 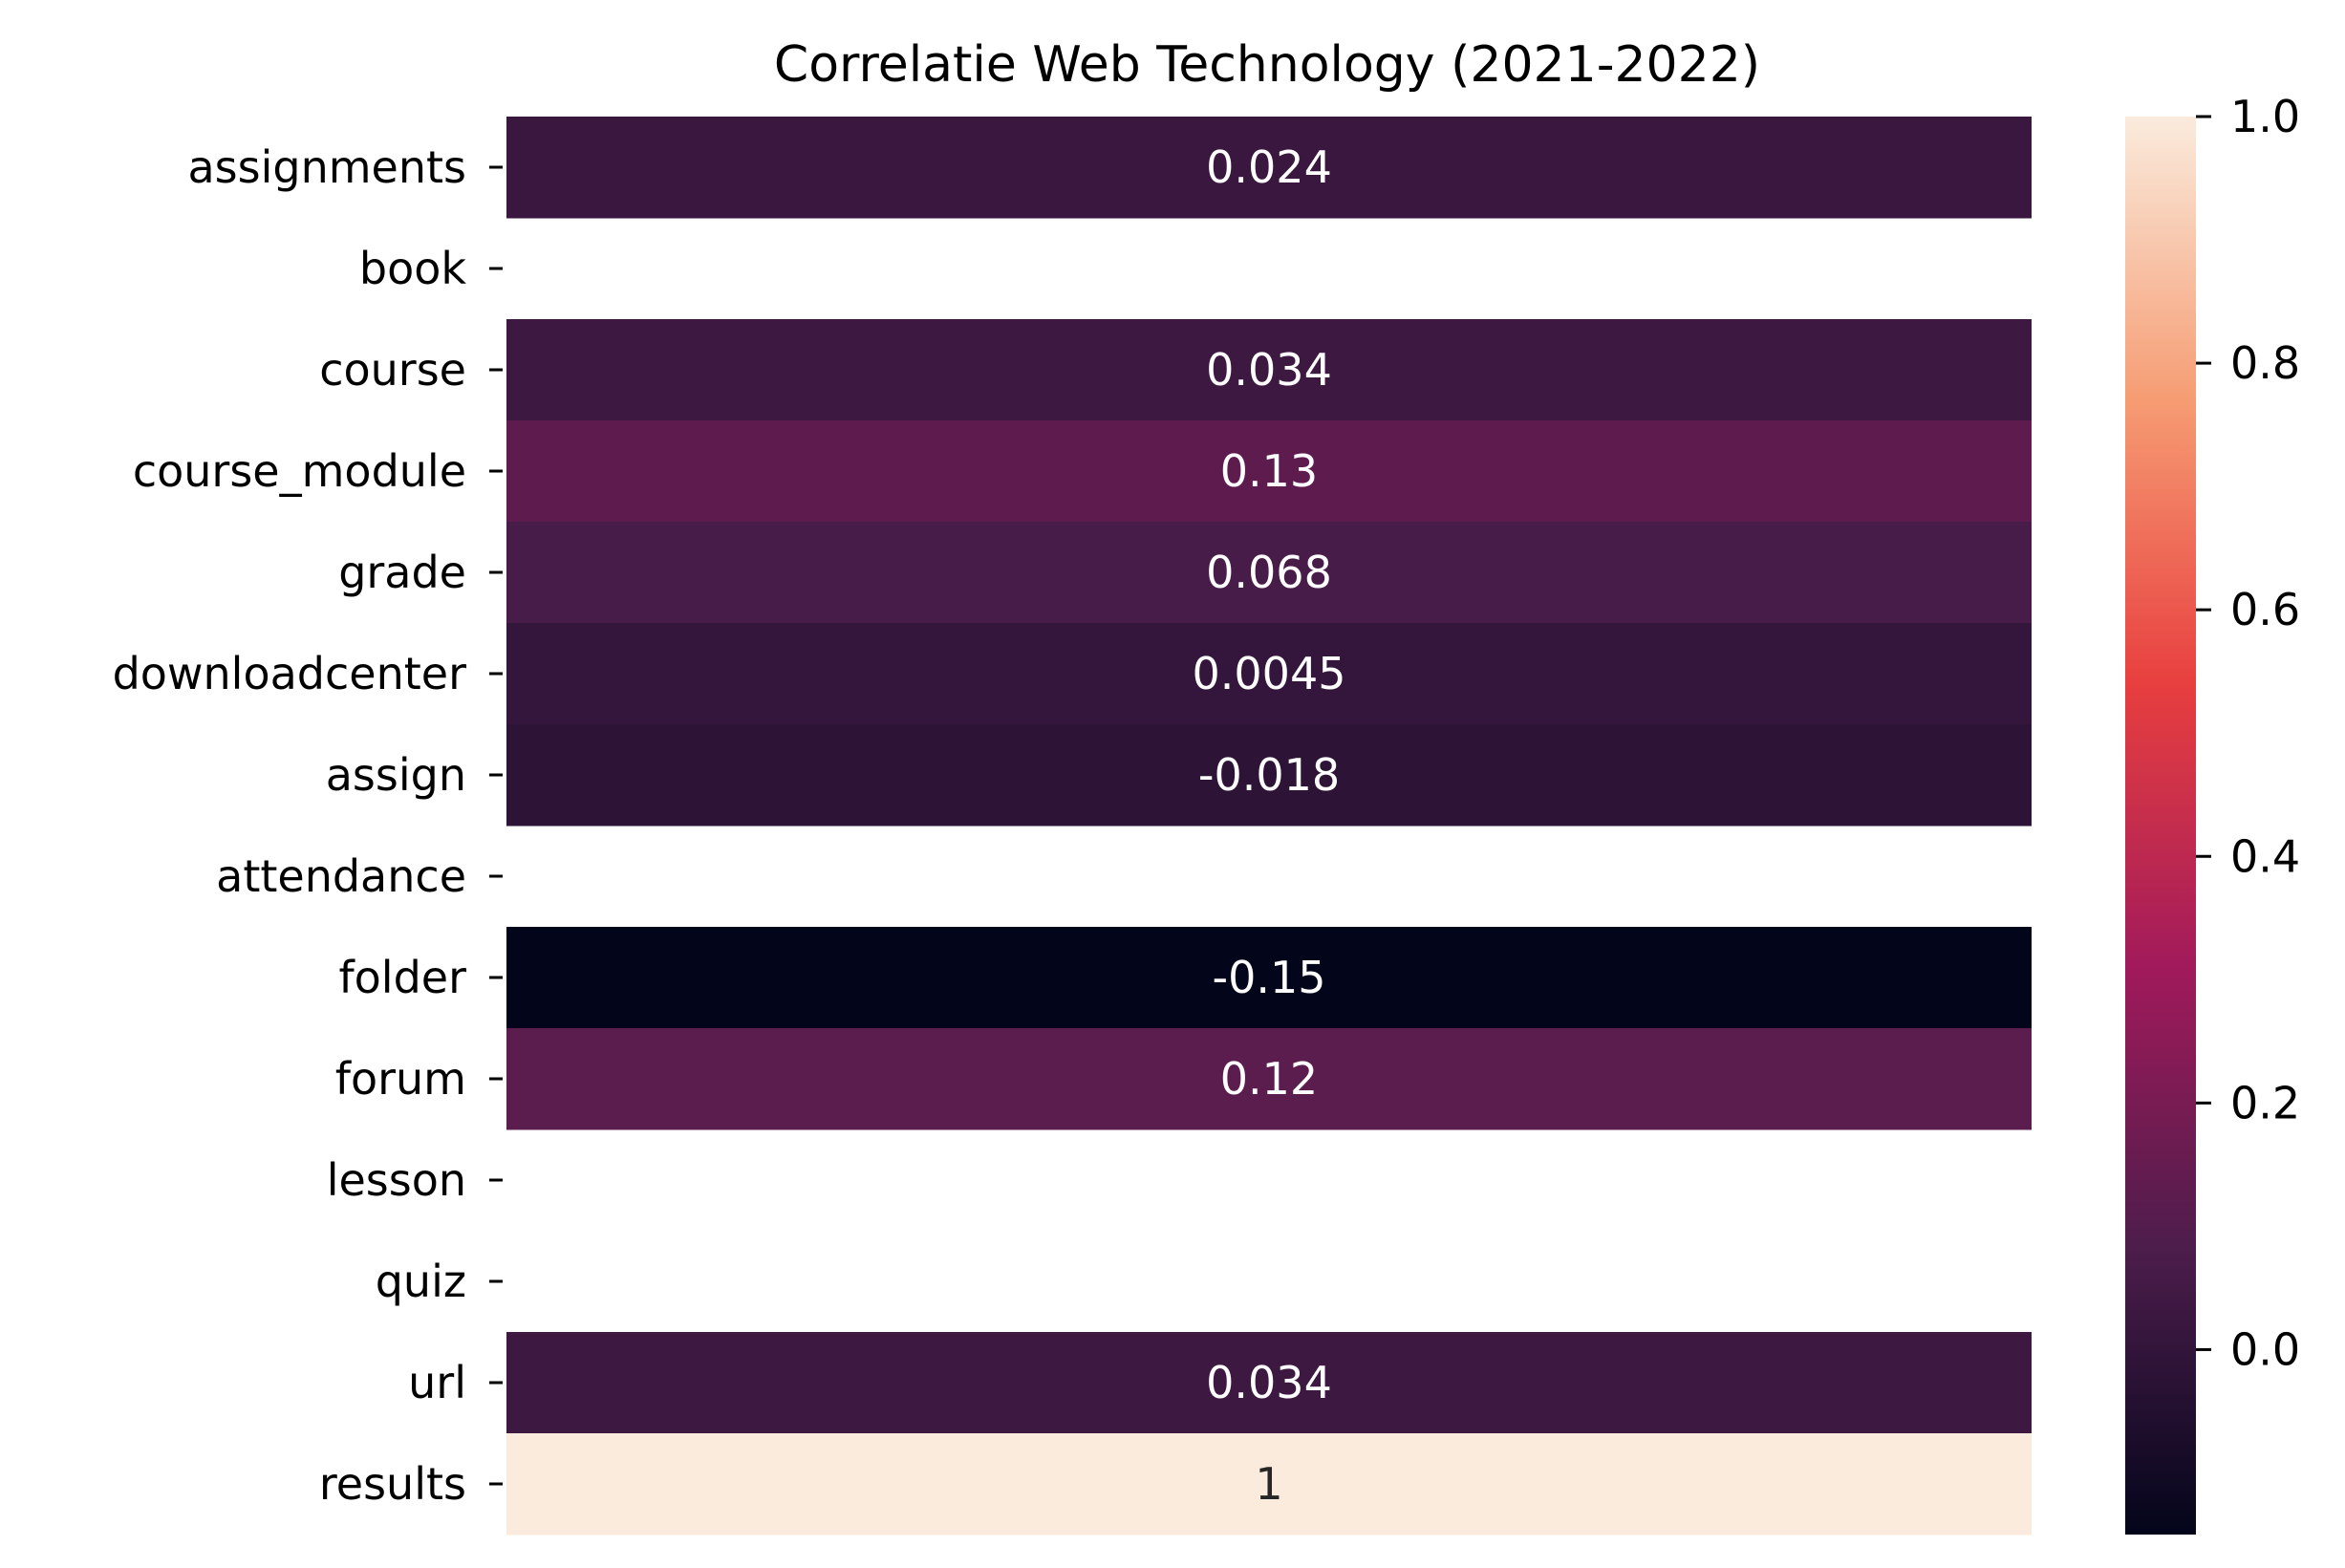 What do you see at coordinates (2213, 813) in the screenshot?
I see `colorbar: 0.0 0.2 0.4 0.6 0.8 1.0` at bounding box center [2213, 813].